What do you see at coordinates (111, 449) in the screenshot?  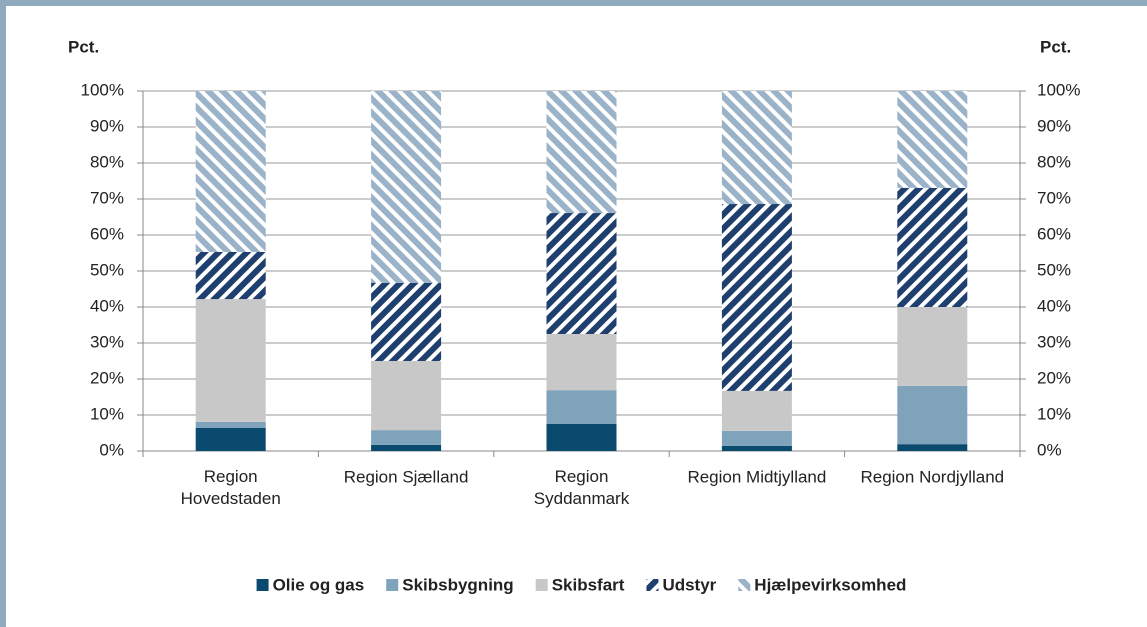 I see `y-tick-label: 0%` at bounding box center [111, 449].